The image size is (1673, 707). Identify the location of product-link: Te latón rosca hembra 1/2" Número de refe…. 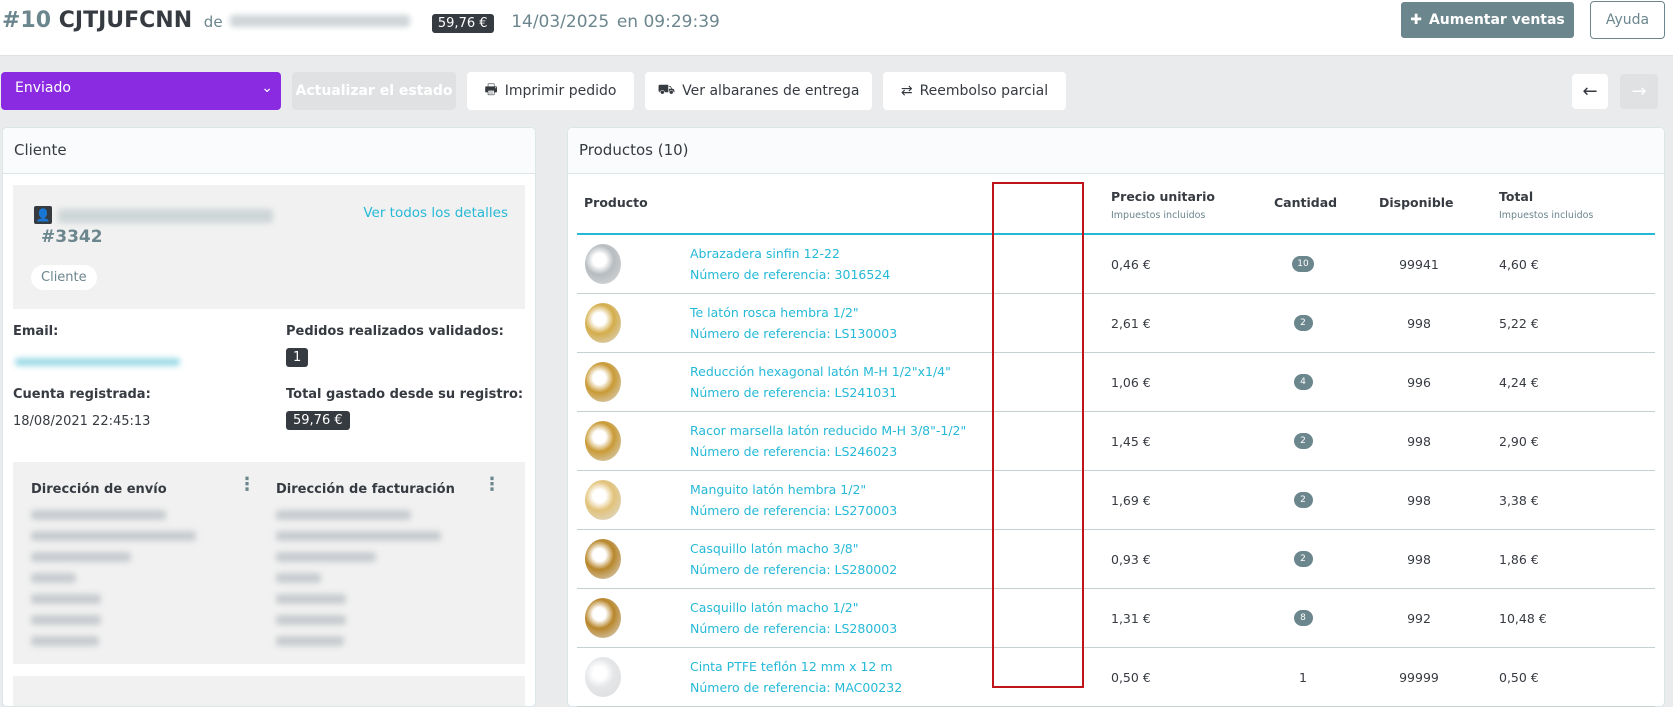
(794, 323).